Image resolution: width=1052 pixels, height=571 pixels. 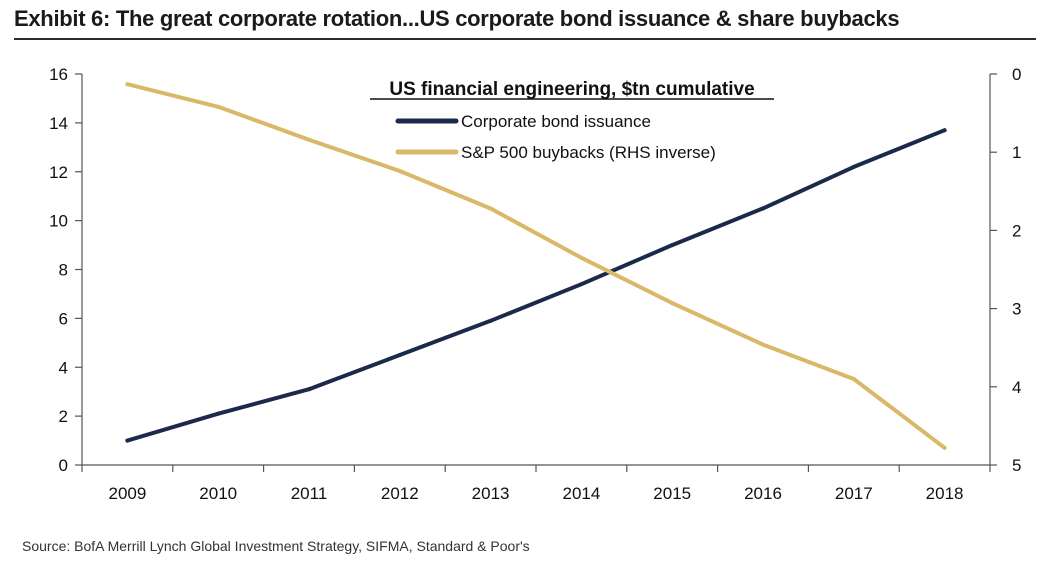 What do you see at coordinates (1016, 309) in the screenshot?
I see `right-tick-label: 3` at bounding box center [1016, 309].